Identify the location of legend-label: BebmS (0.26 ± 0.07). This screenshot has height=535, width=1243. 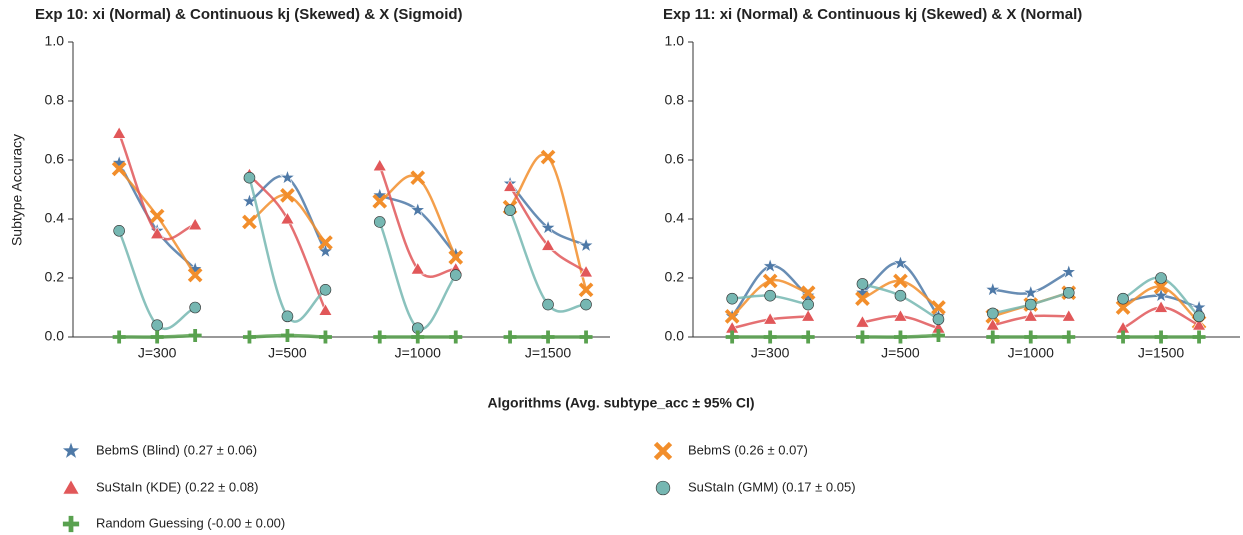
(748, 449).